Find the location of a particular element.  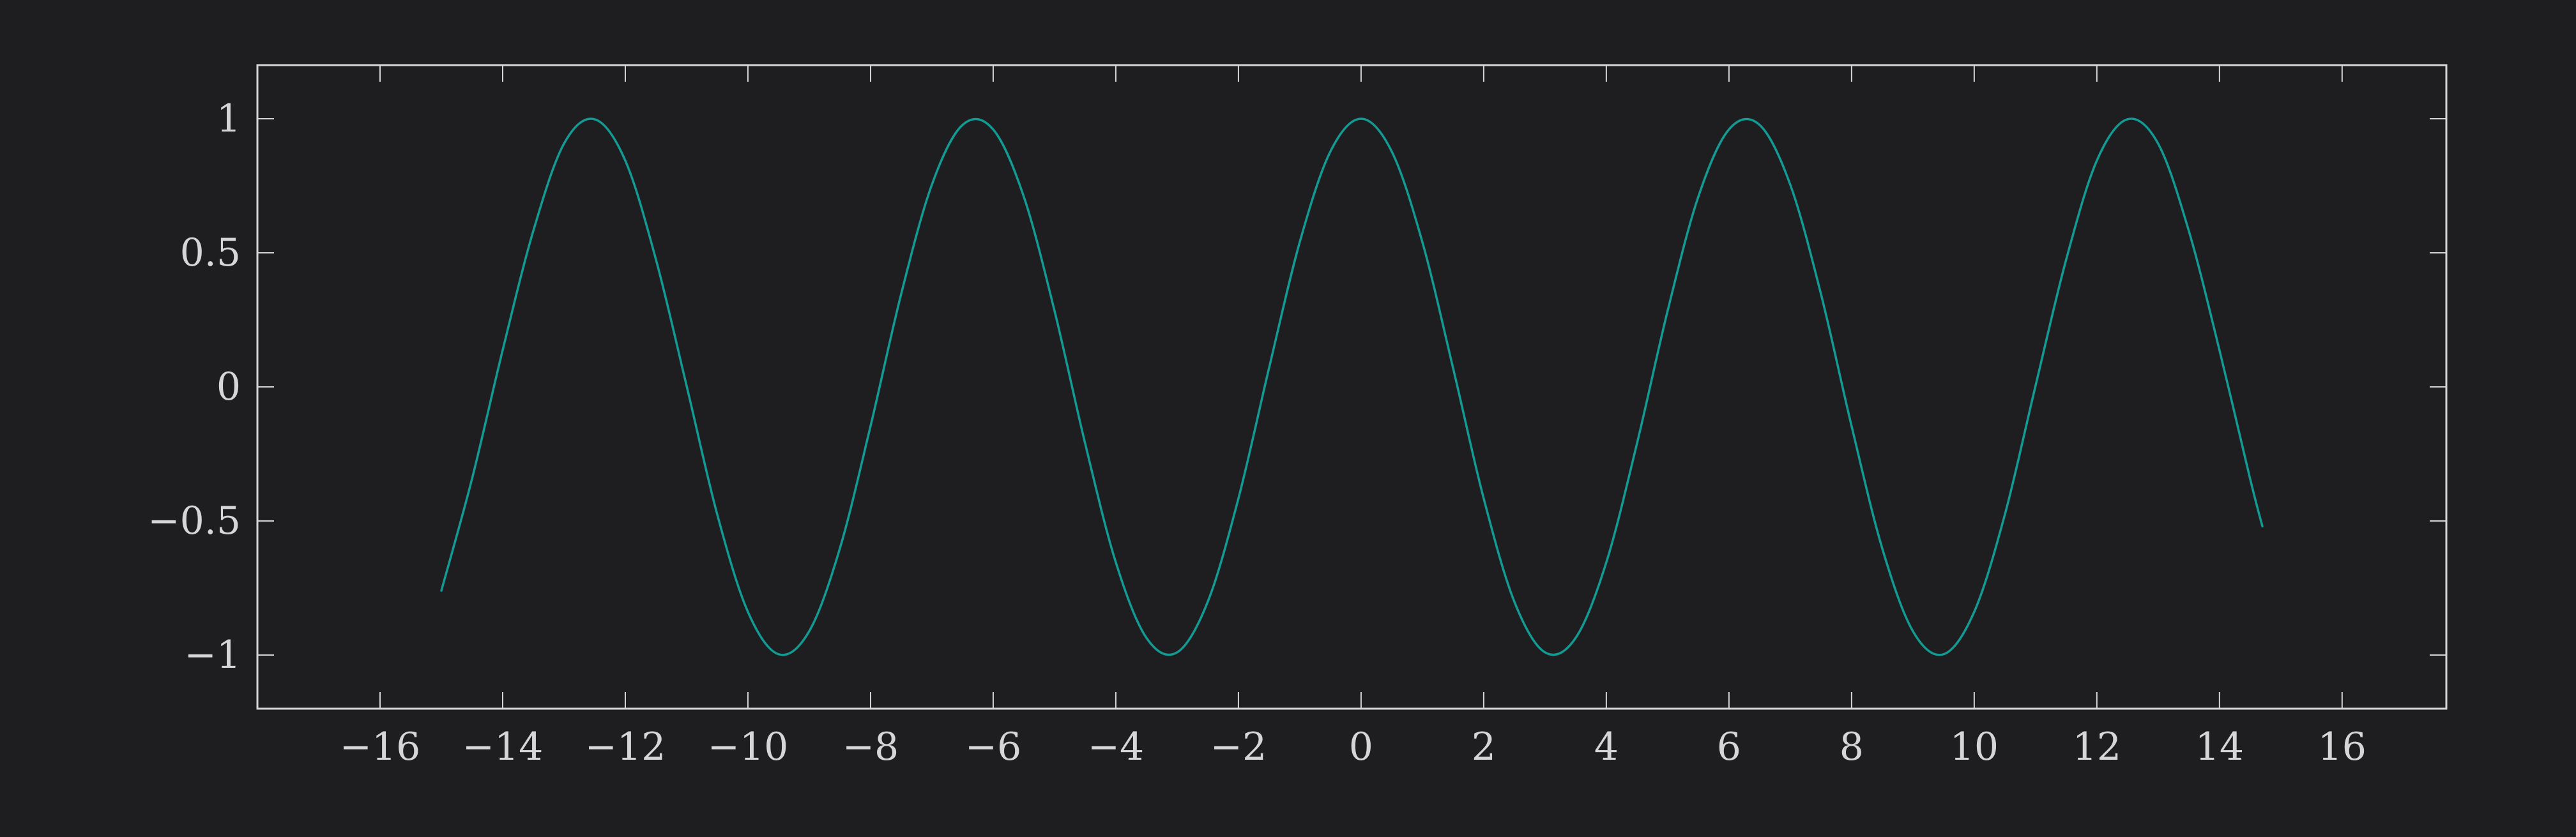

x-tick-label: 0 is located at coordinates (1361, 747).